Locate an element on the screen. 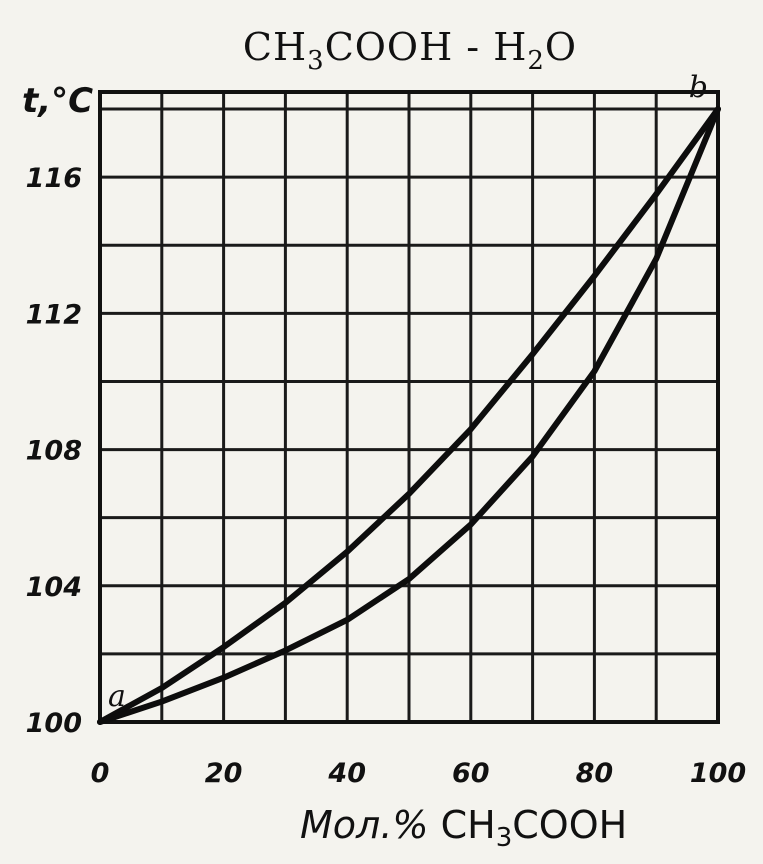  title-prefix: CH is located at coordinates (275, 47).